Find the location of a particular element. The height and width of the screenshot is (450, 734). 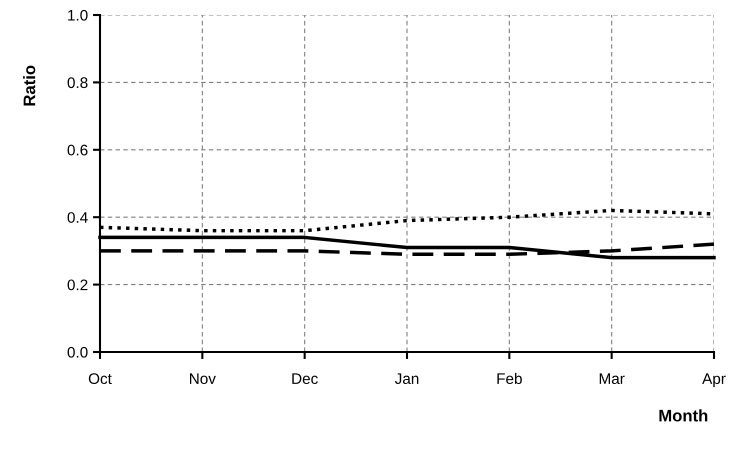

y-axis-title: Ratio is located at coordinates (29, 86).